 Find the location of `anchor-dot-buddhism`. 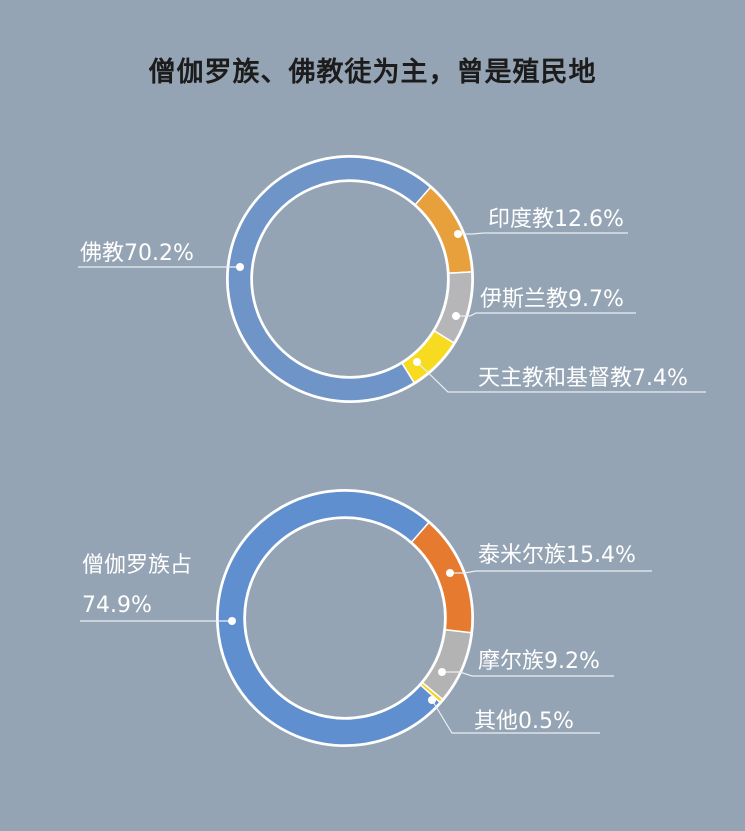

anchor-dot-buddhism is located at coordinates (240, 267).